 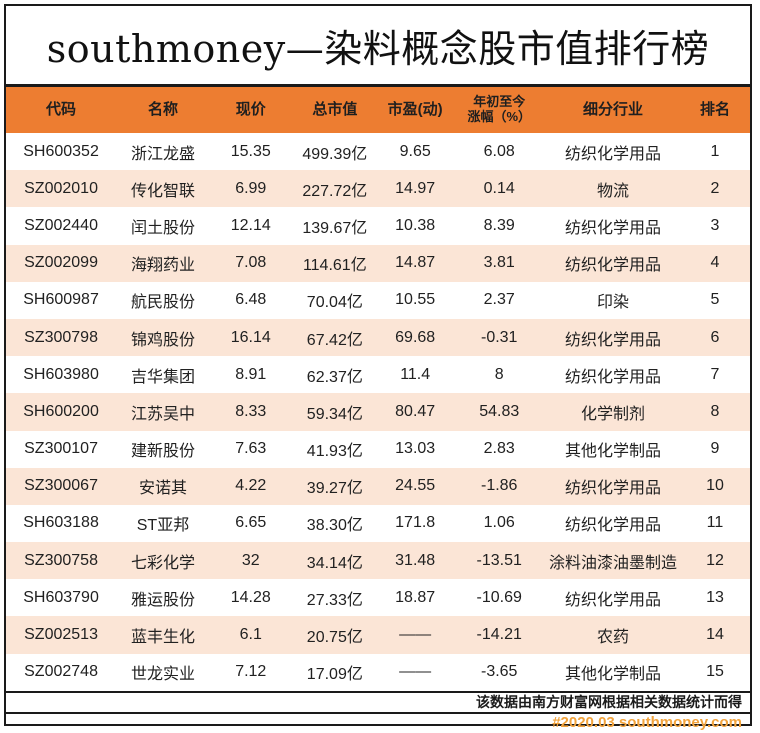 I want to click on cell-stock-name: 七彩化学, so click(x=162, y=563).